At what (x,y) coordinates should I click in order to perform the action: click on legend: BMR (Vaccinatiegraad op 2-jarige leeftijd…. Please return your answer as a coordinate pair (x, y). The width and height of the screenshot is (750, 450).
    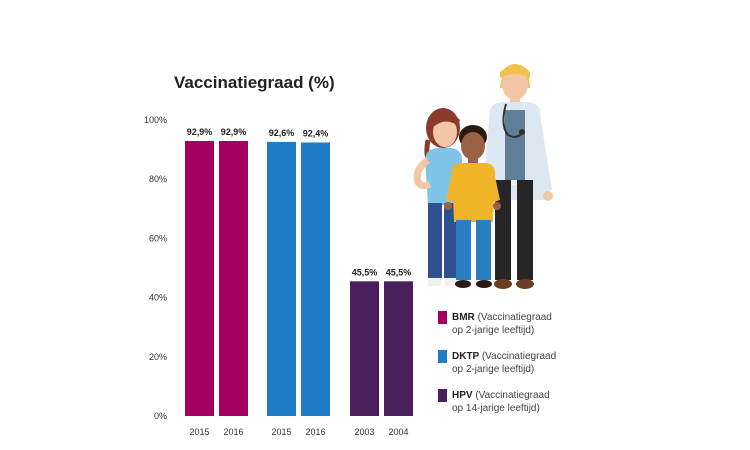
    Looking at the image, I should click on (497, 362).